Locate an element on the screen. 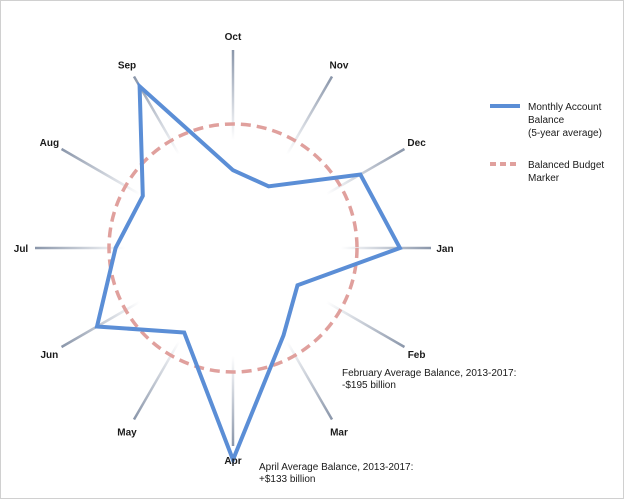 The height and width of the screenshot is (499, 624). month-label-dec: Dec is located at coordinates (416, 143).